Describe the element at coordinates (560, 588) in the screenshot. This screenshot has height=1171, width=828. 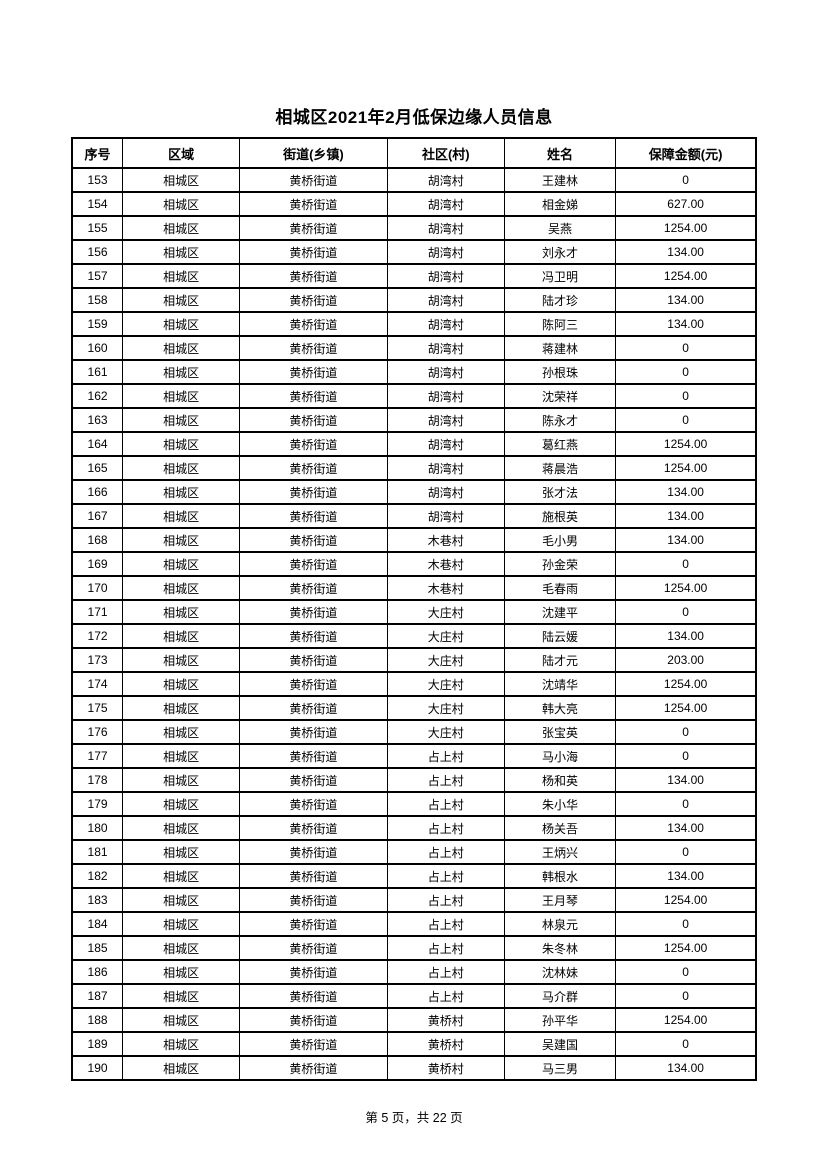
I see `cell-name: 毛春雨` at that location.